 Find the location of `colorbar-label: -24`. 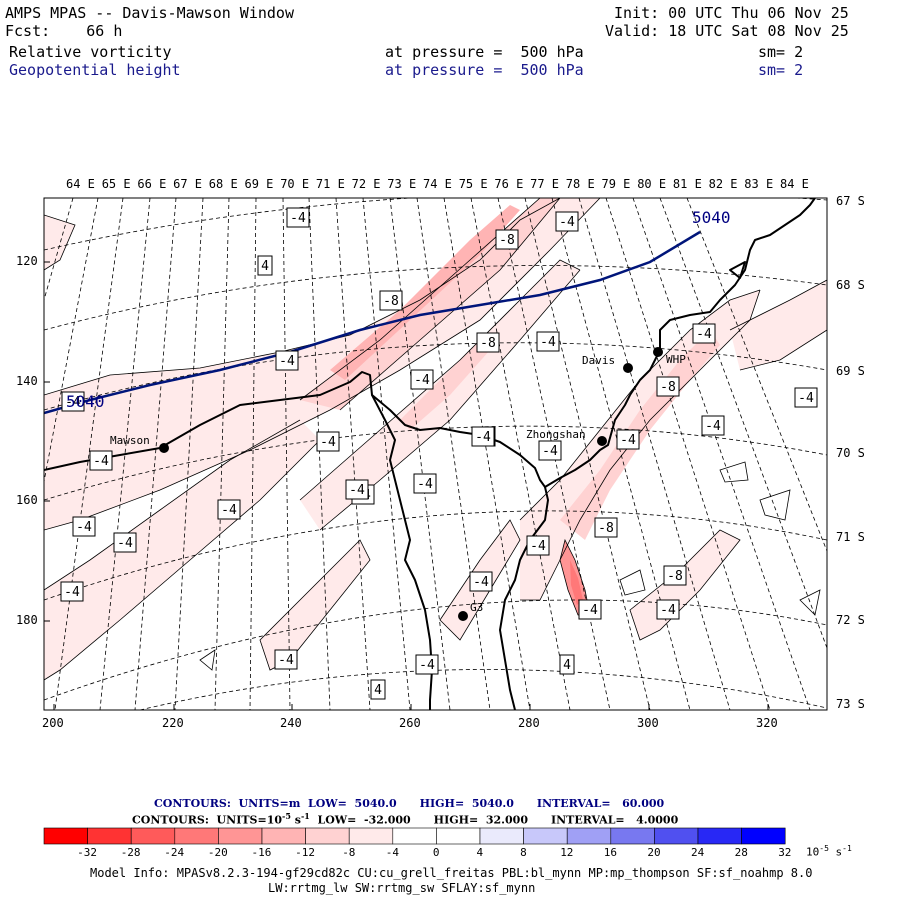

colorbar-label: -24 is located at coordinates (174, 852).